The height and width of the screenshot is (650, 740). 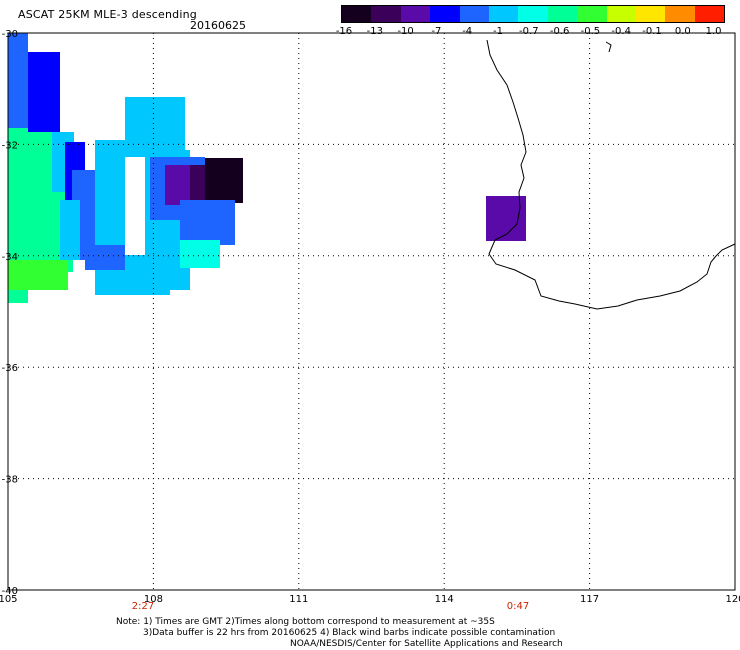 What do you see at coordinates (143, 606) in the screenshot?
I see `measurement-time-label: 2:27` at bounding box center [143, 606].